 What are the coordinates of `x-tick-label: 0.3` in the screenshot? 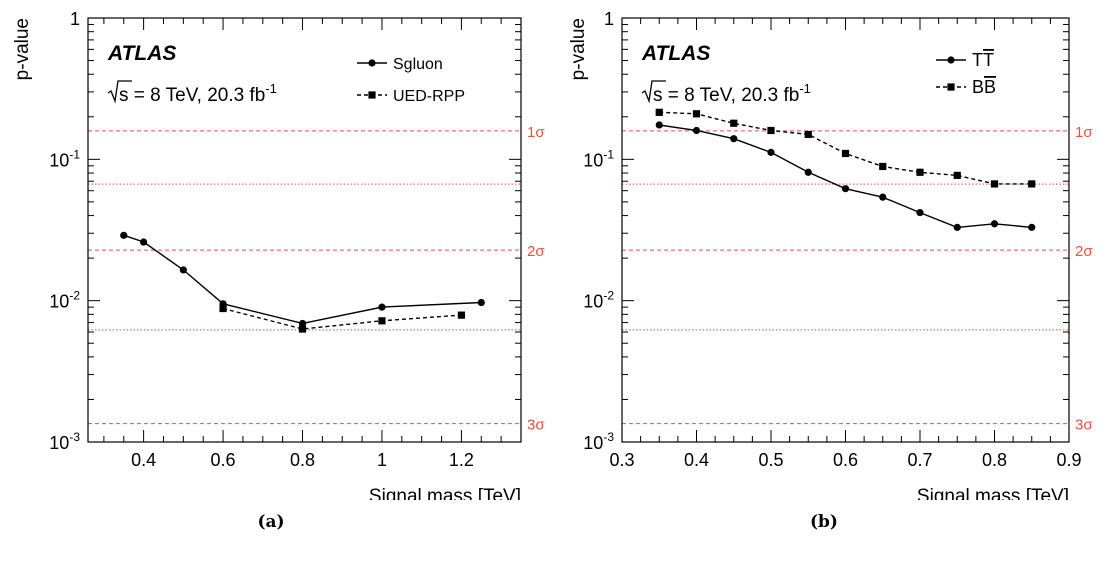 It's located at (621, 460).